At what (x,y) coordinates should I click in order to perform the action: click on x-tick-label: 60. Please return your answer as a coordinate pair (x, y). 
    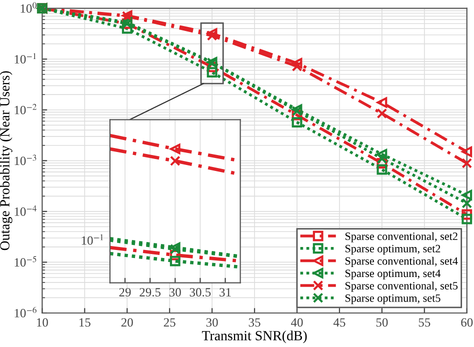
    Looking at the image, I should click on (467, 322).